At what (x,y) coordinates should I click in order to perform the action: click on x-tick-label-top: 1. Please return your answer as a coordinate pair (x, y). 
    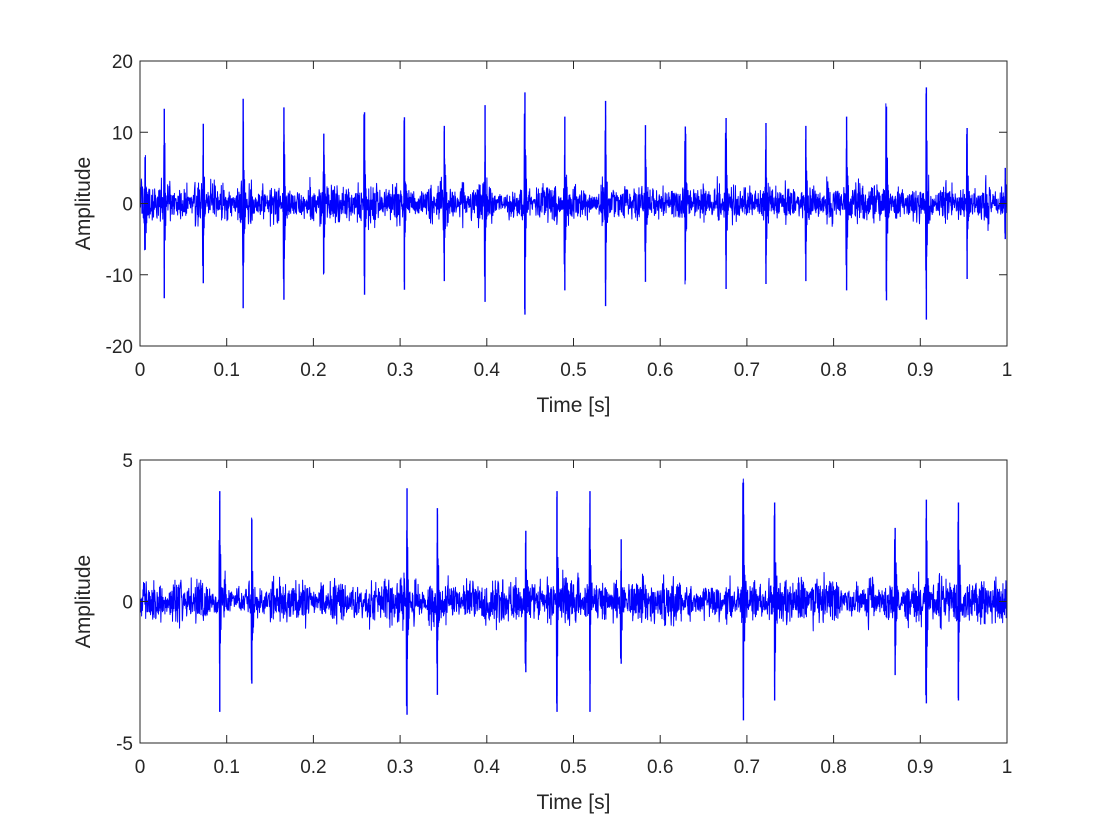
    Looking at the image, I should click on (1007, 370).